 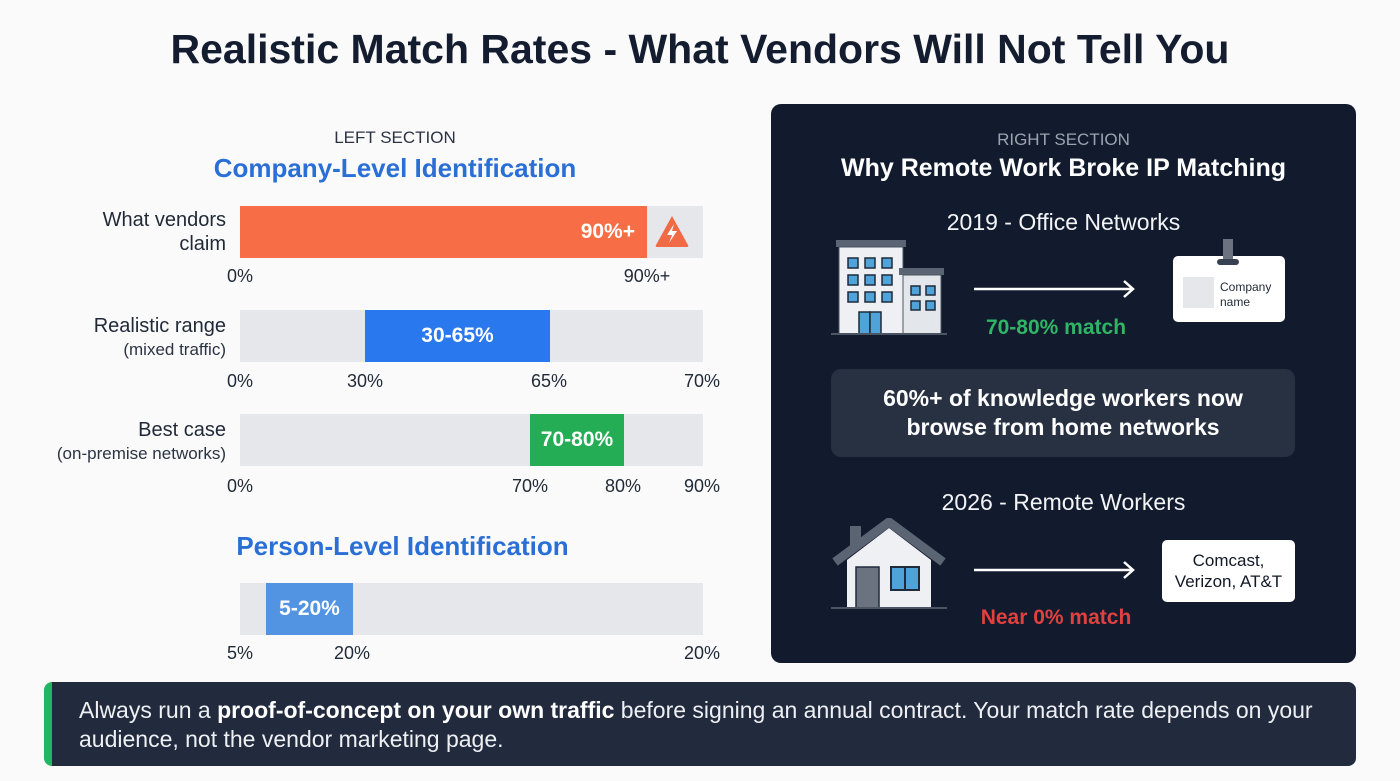 I want to click on bar-fill-best-case: 70-80%, so click(x=577, y=440).